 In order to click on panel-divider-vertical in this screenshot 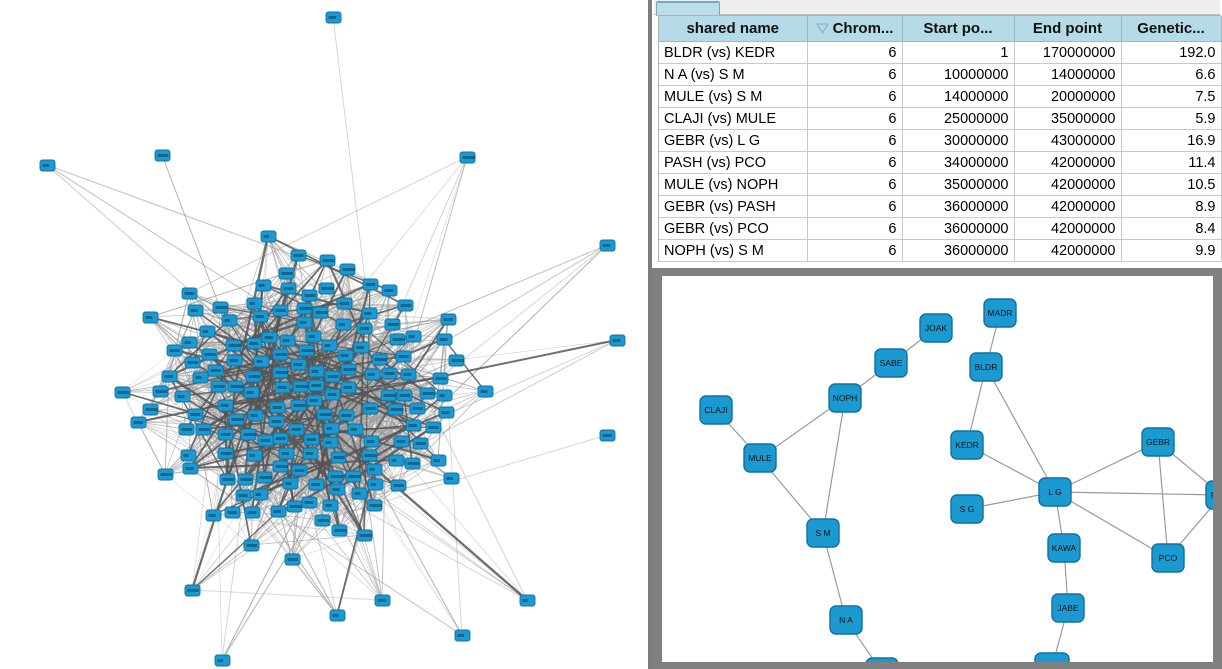, I will do `click(650, 334)`.